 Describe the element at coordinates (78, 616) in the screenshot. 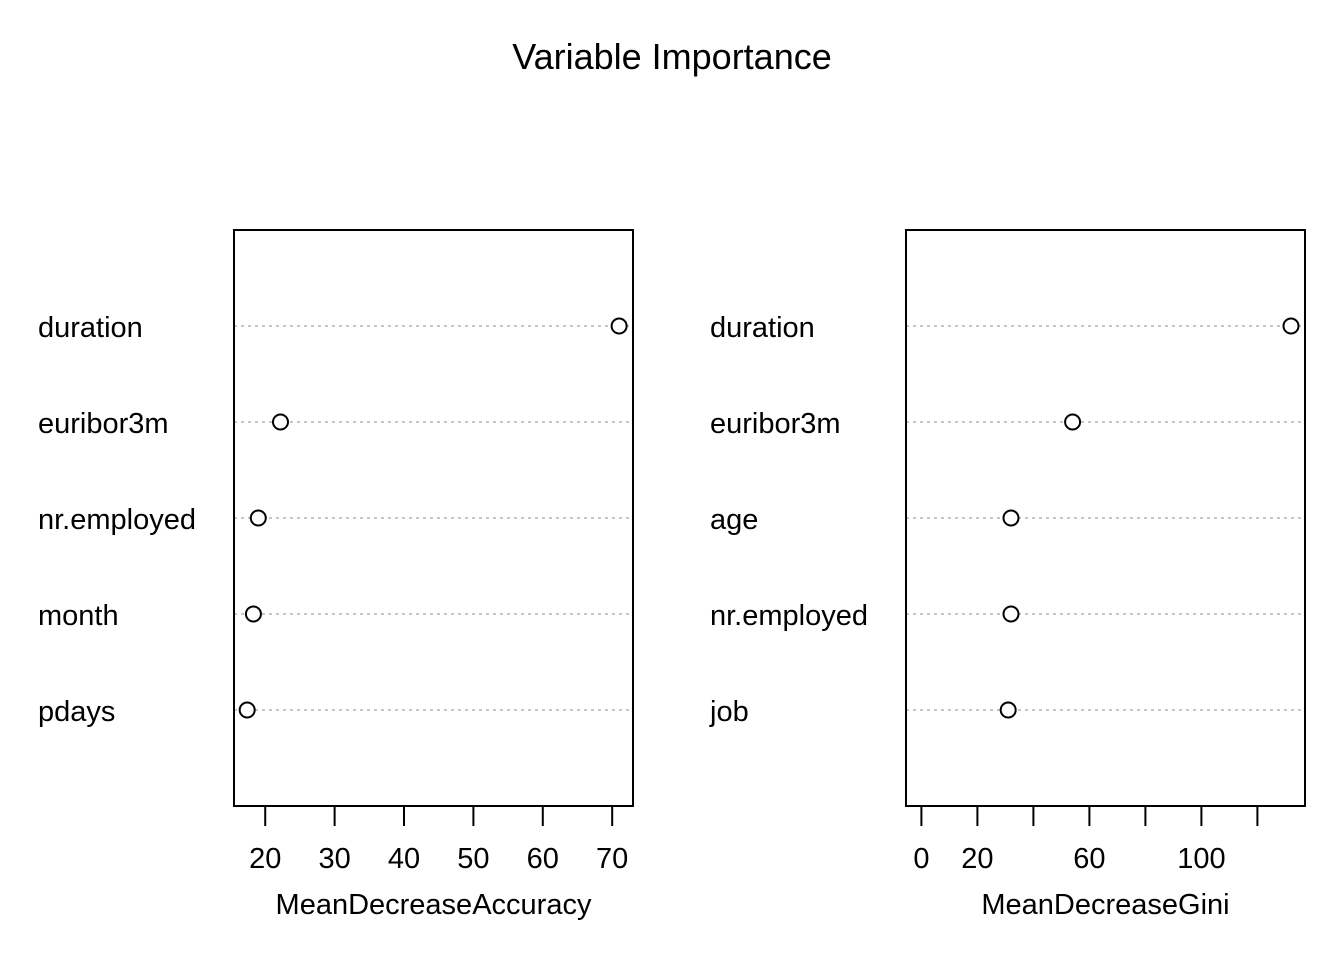

I see `category-label-month: month` at that location.